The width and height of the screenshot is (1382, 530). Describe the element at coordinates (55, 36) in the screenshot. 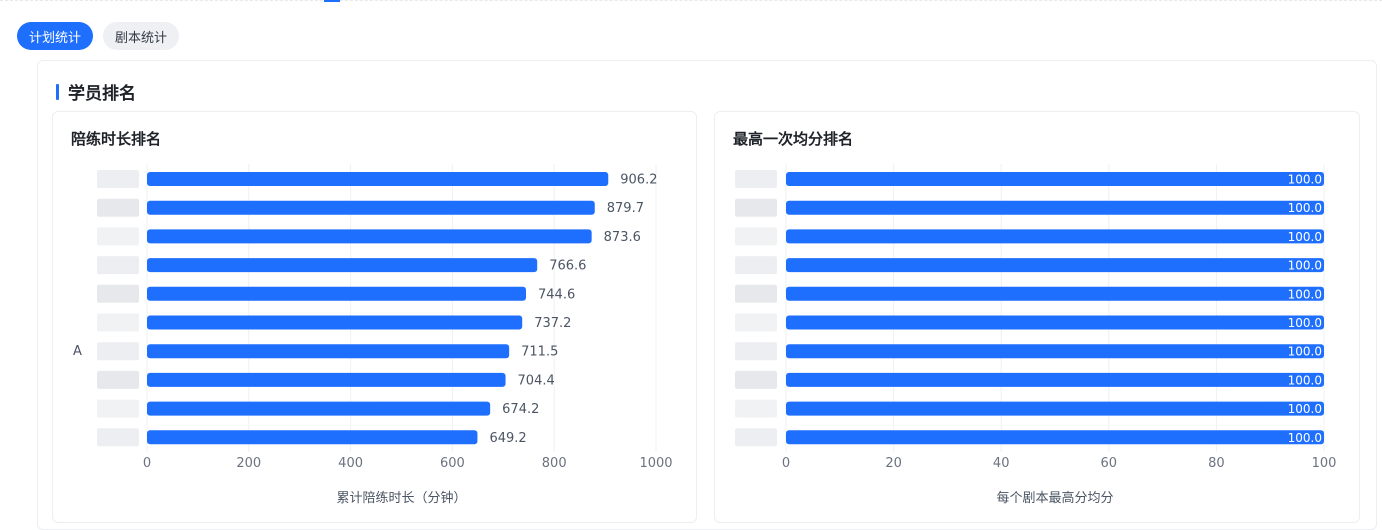

I see `tab-plan-stats: 计划统计` at that location.